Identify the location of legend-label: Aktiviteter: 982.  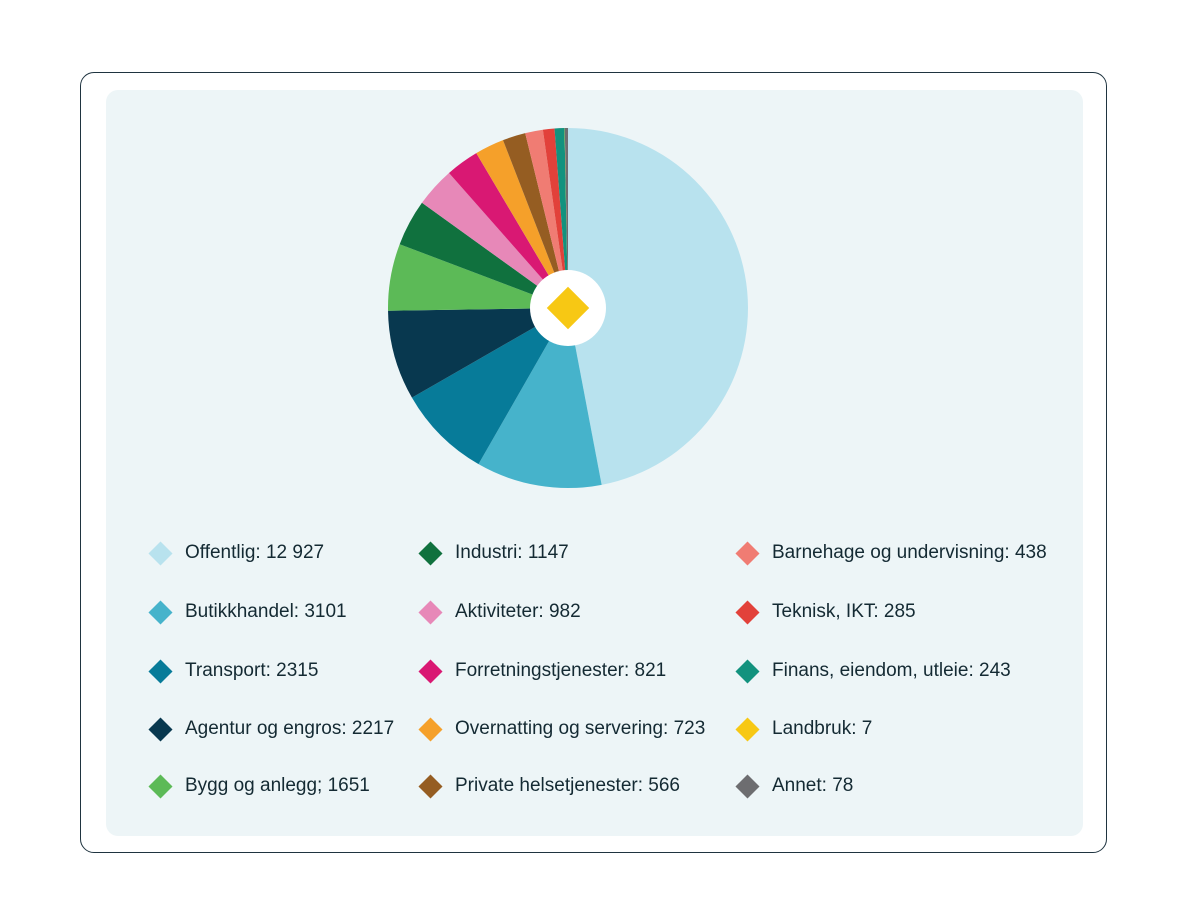
(518, 611).